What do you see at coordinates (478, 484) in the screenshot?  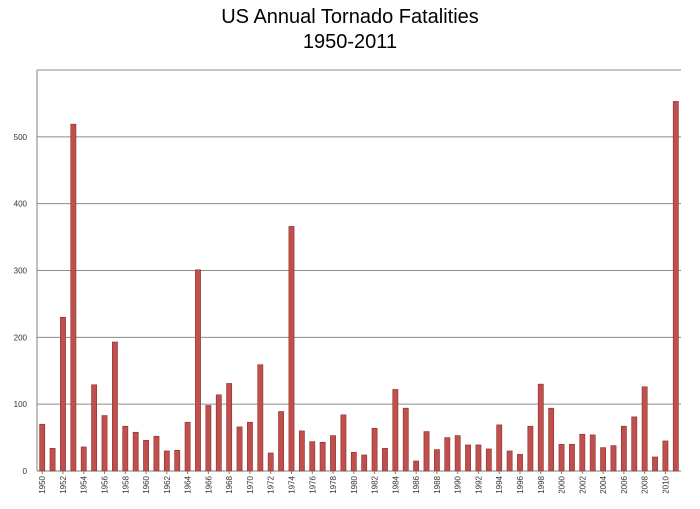 I see `x-tick-label: 1992` at bounding box center [478, 484].